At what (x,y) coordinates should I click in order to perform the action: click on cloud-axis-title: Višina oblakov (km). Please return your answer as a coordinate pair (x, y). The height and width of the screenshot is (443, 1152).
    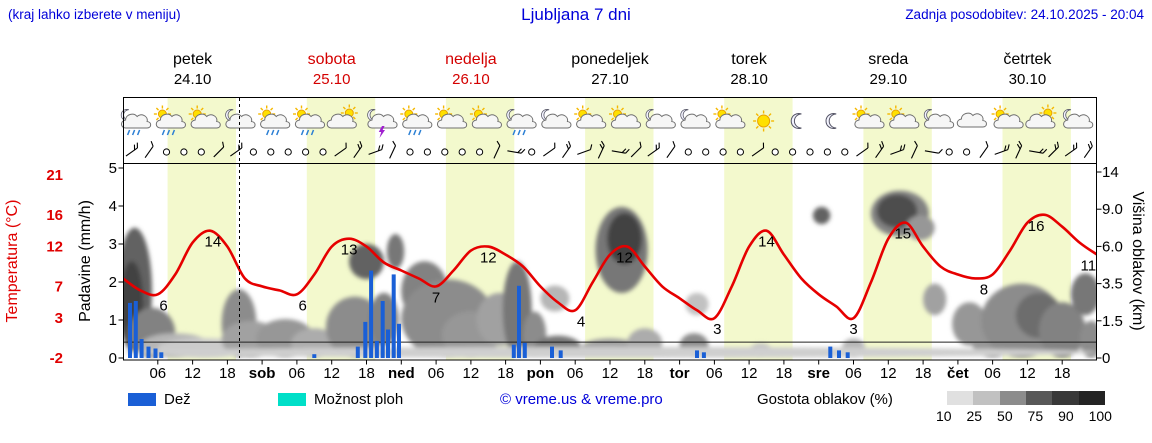
    Looking at the image, I should click on (1137, 260).